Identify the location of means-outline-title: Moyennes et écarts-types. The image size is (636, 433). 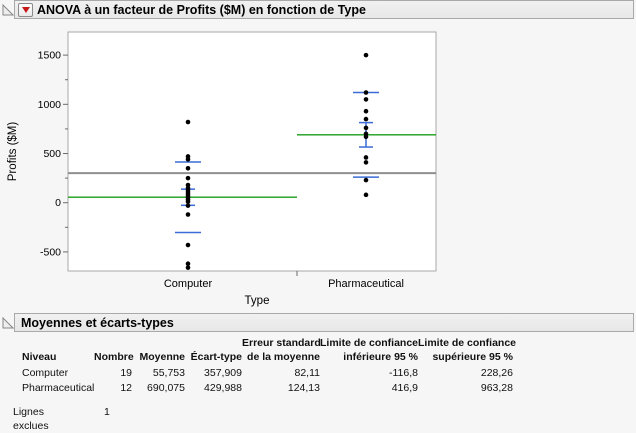
(97, 323).